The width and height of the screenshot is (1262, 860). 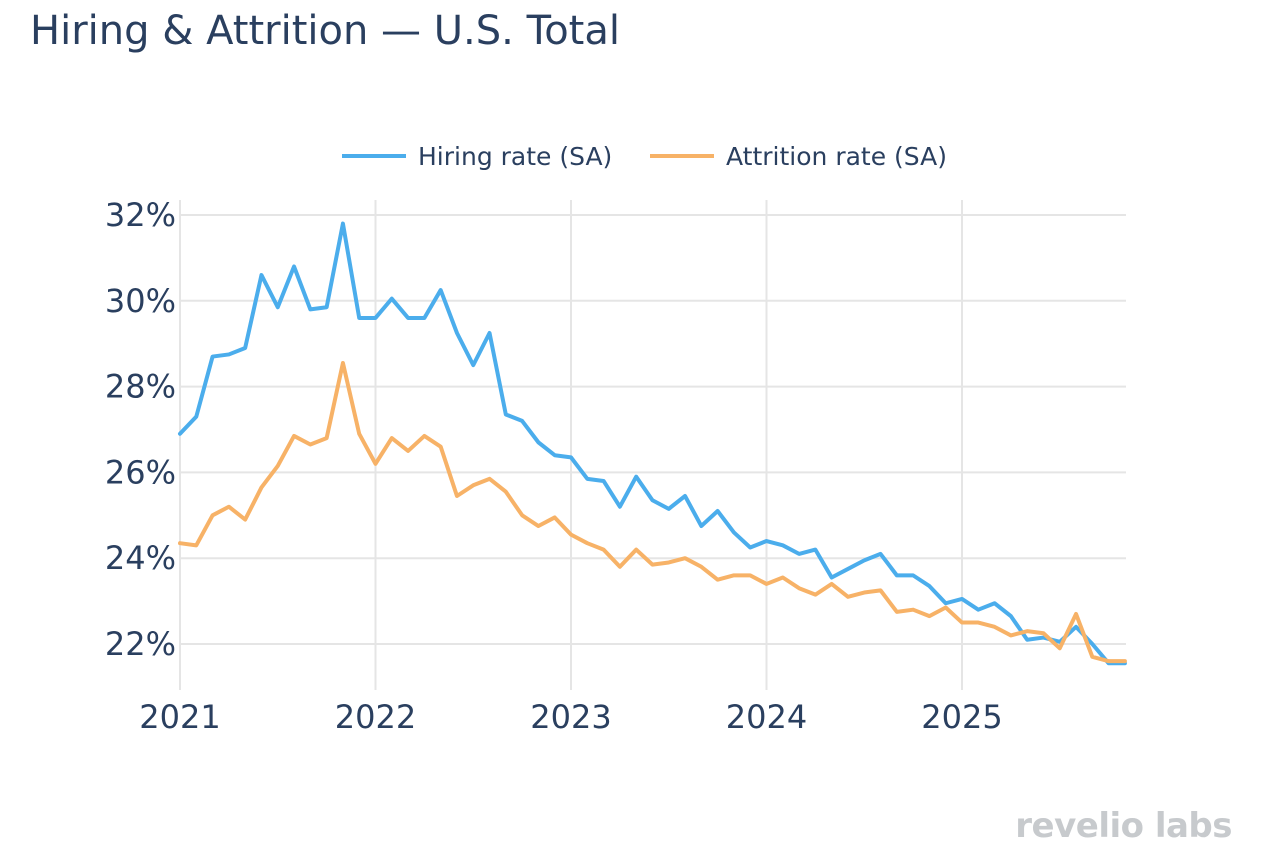 I want to click on legend-label-hiring-rate: Hiring rate (SA), so click(x=515, y=156).